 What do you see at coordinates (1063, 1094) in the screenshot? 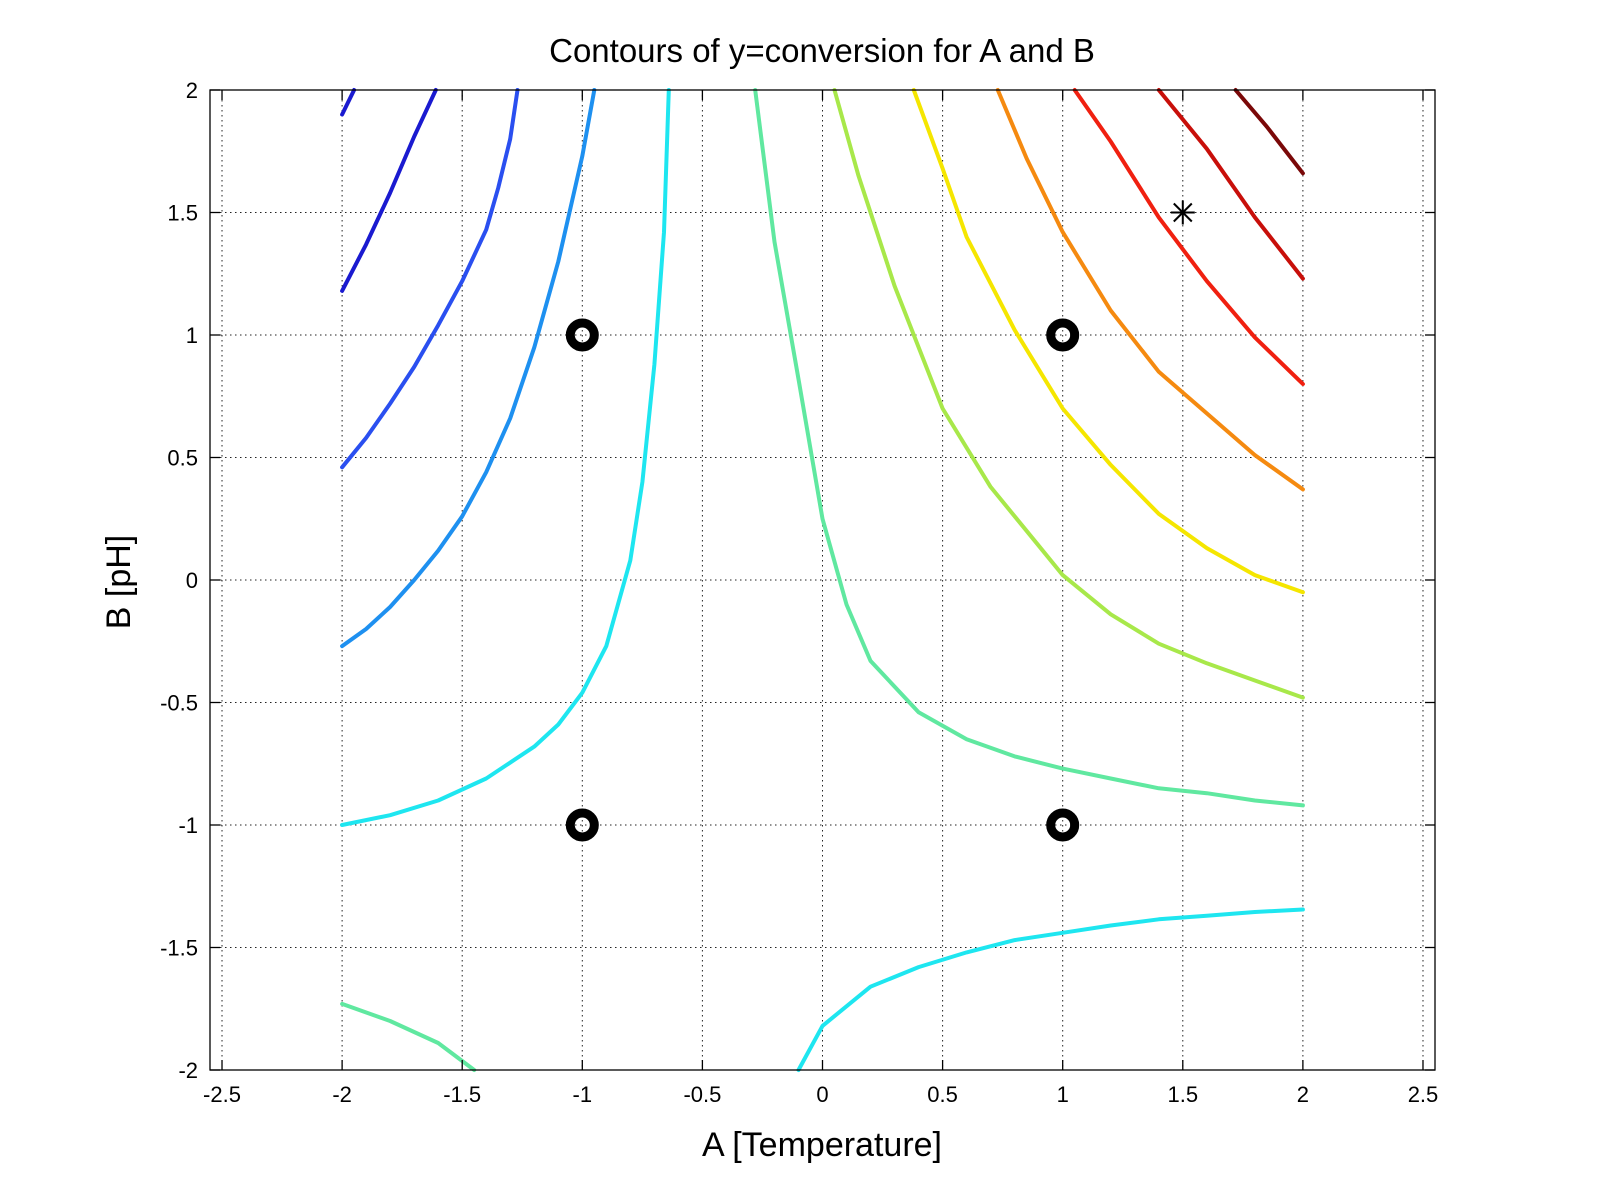
I see `x-tick-label: 1` at bounding box center [1063, 1094].